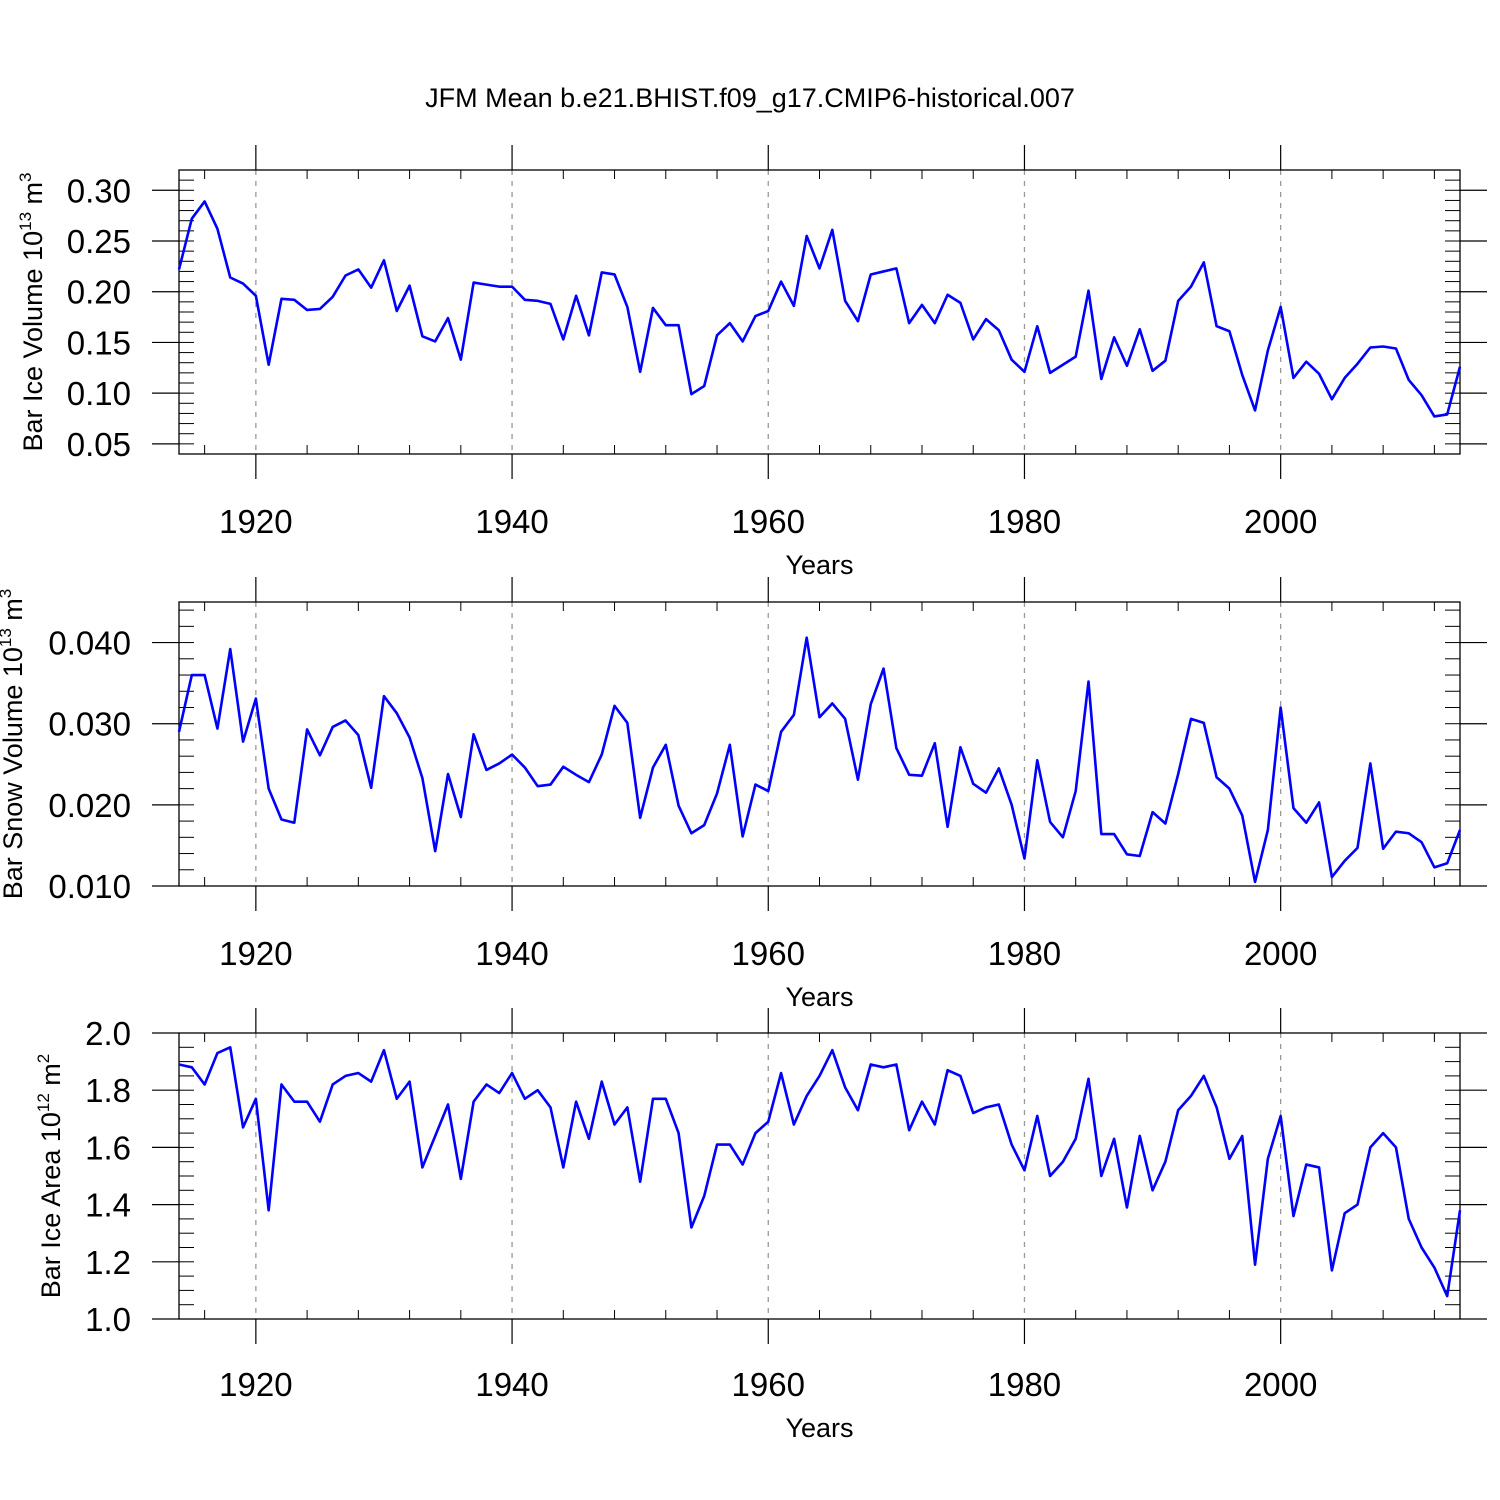 The width and height of the screenshot is (1500, 1500). What do you see at coordinates (99, 241) in the screenshot?
I see `y-tick-label: 0.25` at bounding box center [99, 241].